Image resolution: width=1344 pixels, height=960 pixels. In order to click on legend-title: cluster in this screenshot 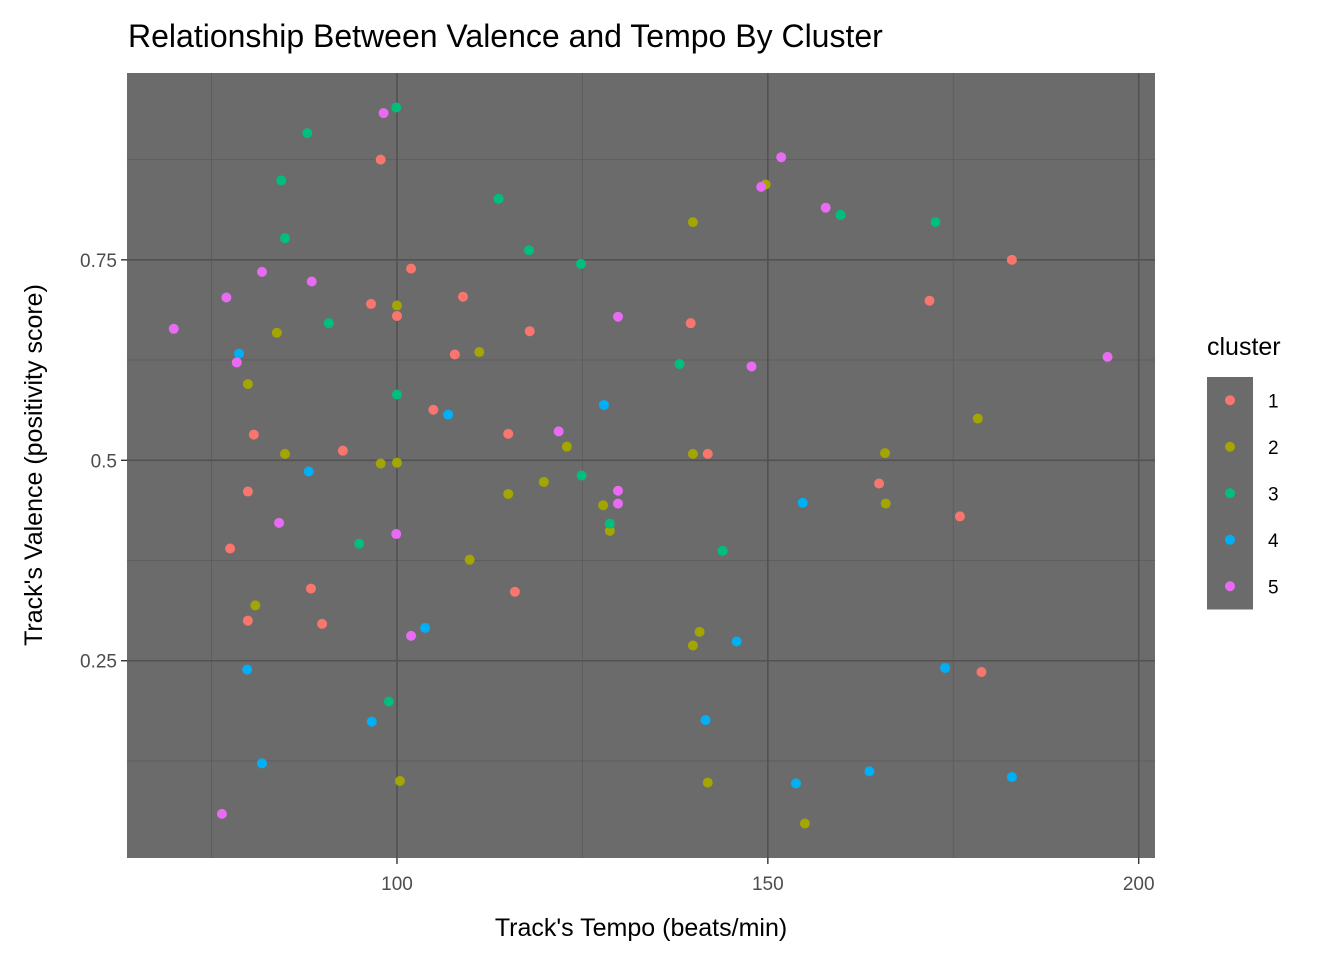, I will do `click(1244, 347)`.